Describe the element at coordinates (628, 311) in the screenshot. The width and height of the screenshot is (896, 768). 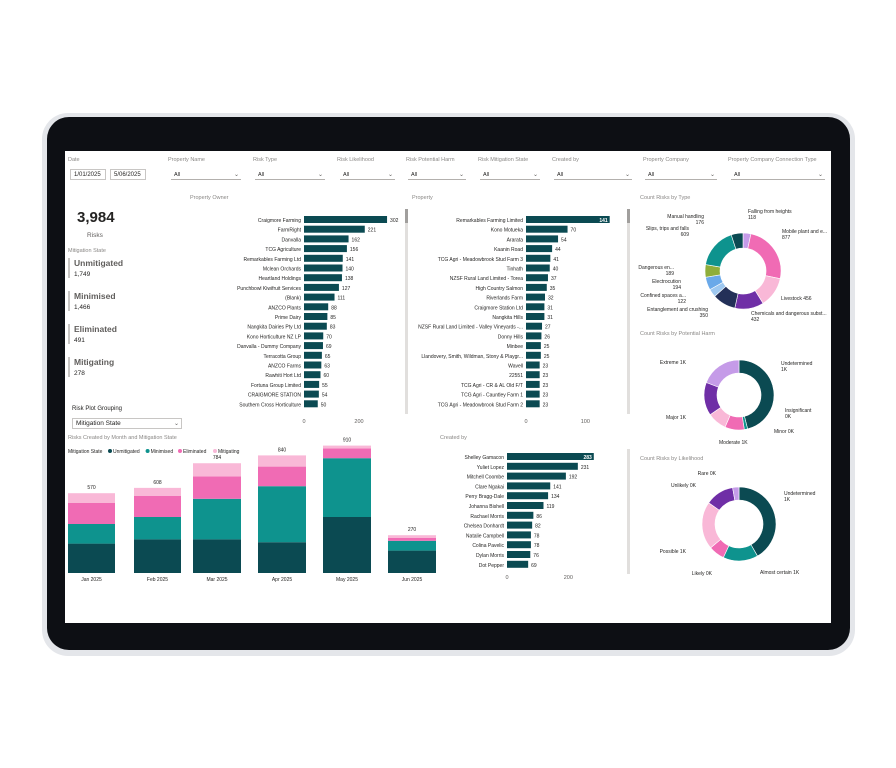
I see `property-scrollbar` at that location.